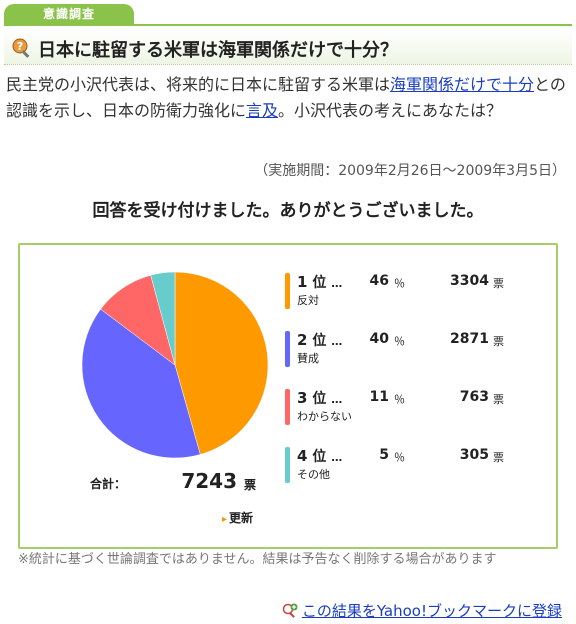  I want to click on question-icon: ?, so click(21, 48).